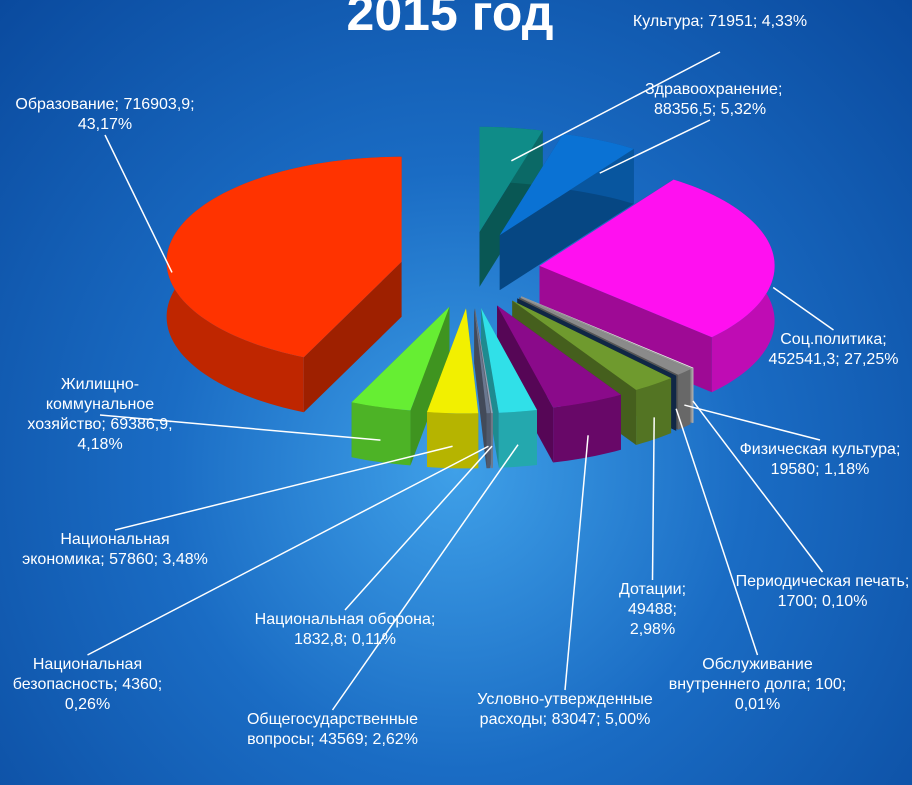 This screenshot has height=785, width=912. I want to click on label-percent: 2,98%, so click(652, 629).